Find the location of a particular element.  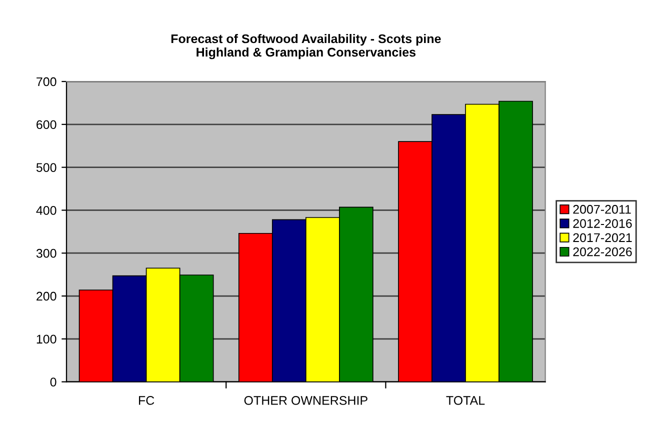

y-tick-label: 500 is located at coordinates (46, 167).